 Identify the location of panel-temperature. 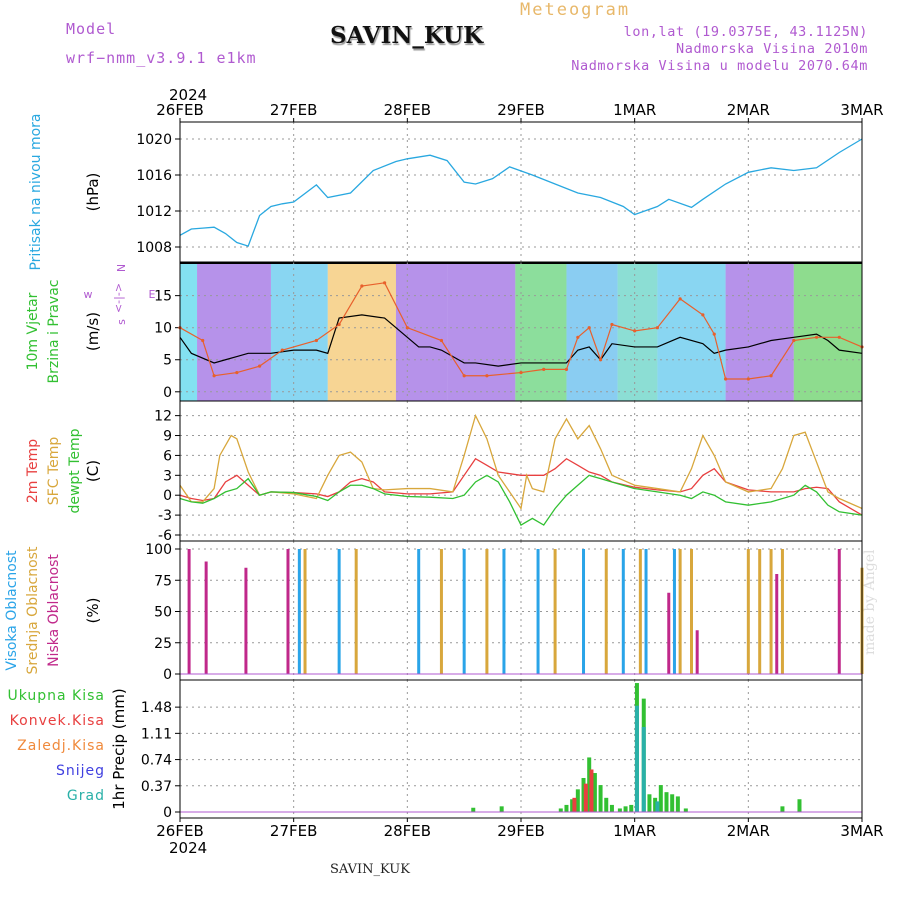
(519, 471).